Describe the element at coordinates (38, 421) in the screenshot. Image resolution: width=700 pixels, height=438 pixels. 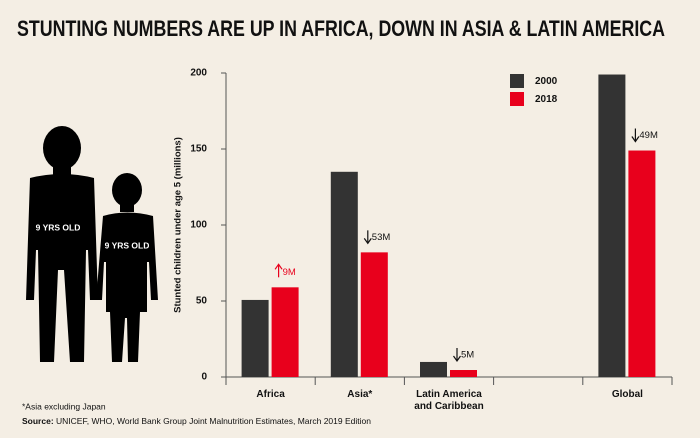
I see `source-label: Source:` at that location.